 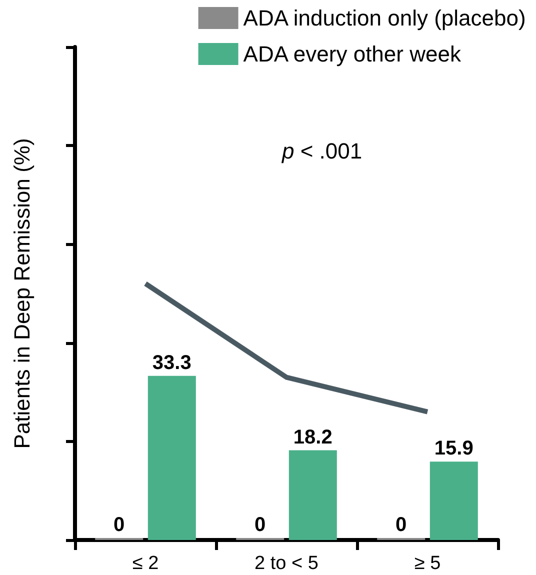 What do you see at coordinates (22, 293) in the screenshot?
I see `y-axis-title: Patients in Deep Remission (%)` at bounding box center [22, 293].